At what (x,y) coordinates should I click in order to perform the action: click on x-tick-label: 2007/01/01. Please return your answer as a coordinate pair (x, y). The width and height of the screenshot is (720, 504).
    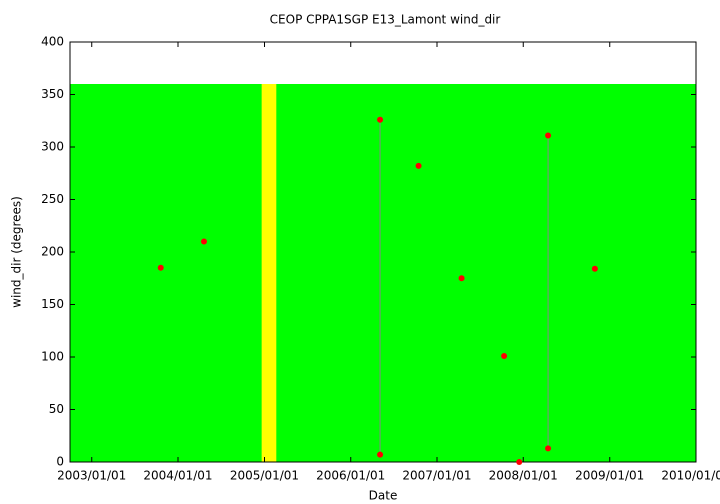
    Looking at the image, I should click on (436, 476).